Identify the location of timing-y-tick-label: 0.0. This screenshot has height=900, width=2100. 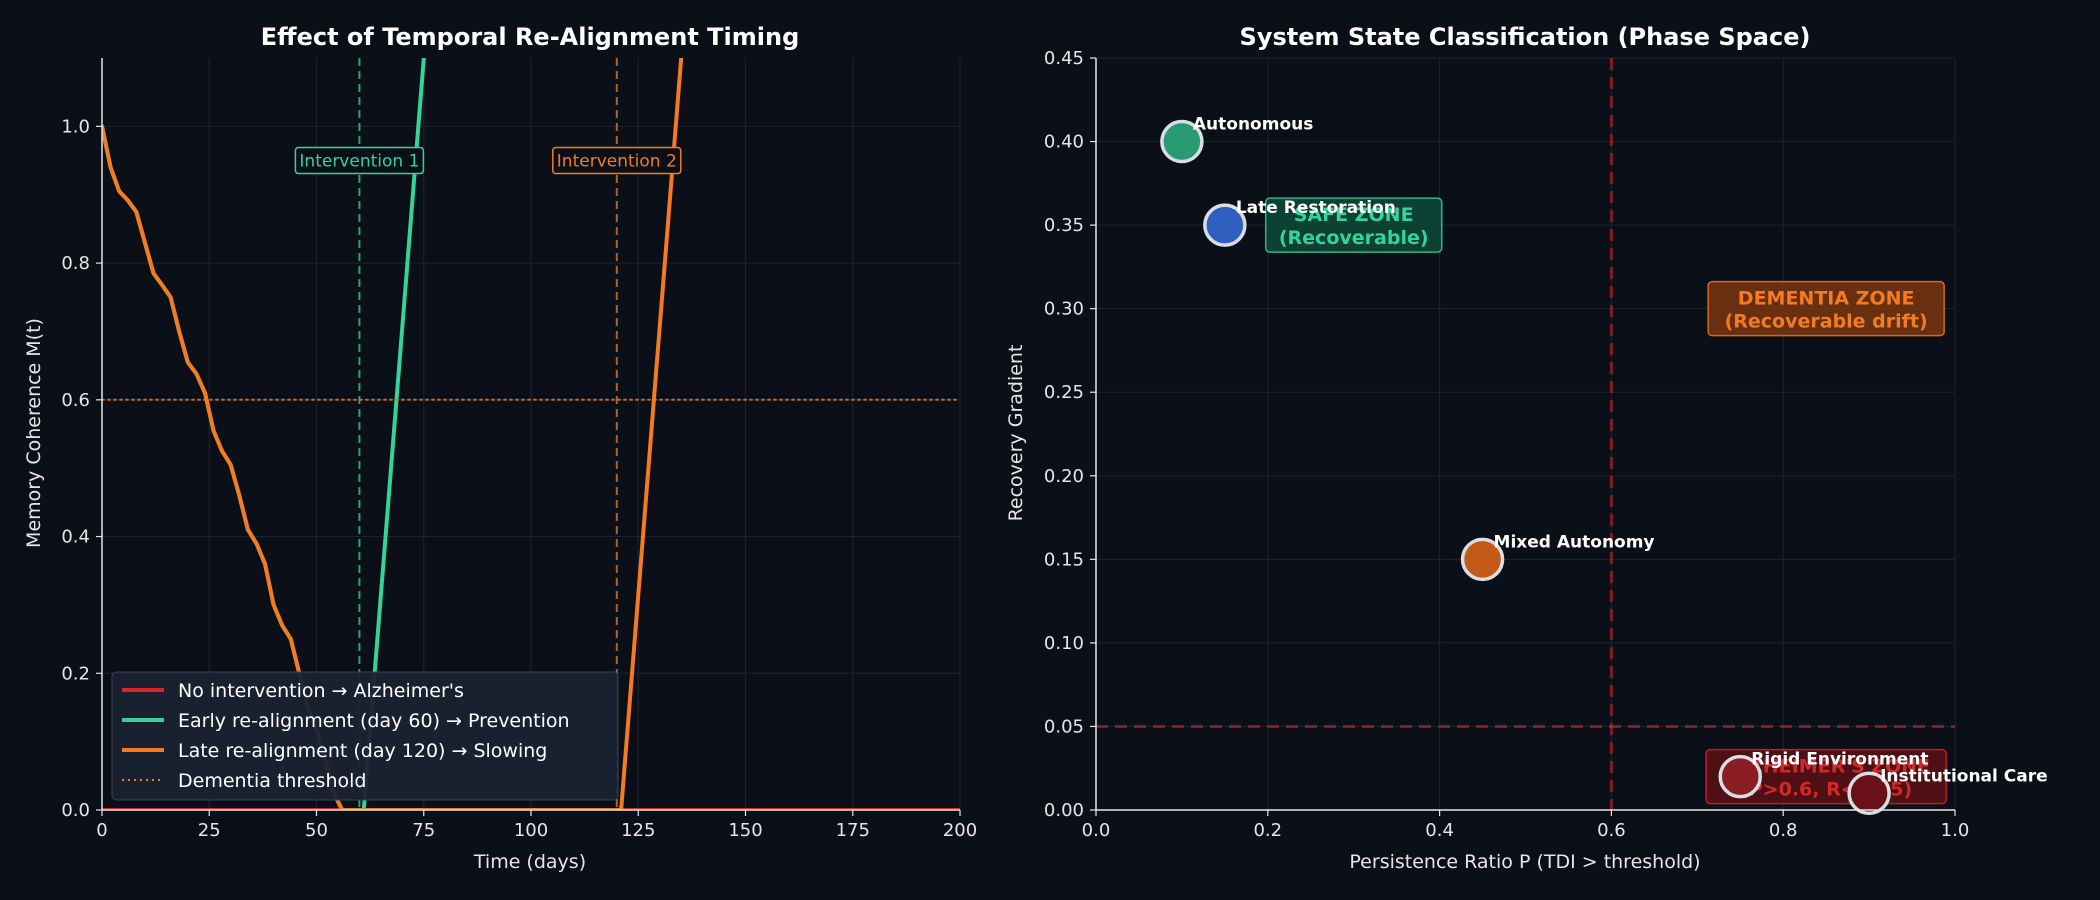
(75, 810).